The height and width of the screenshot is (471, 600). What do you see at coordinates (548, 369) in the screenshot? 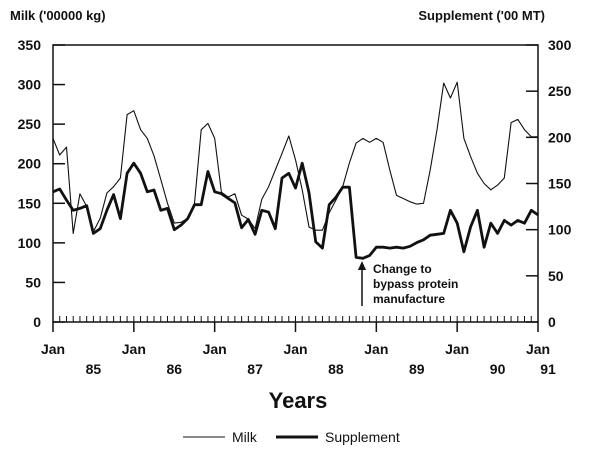
I see `x-year-label: 91` at bounding box center [548, 369].